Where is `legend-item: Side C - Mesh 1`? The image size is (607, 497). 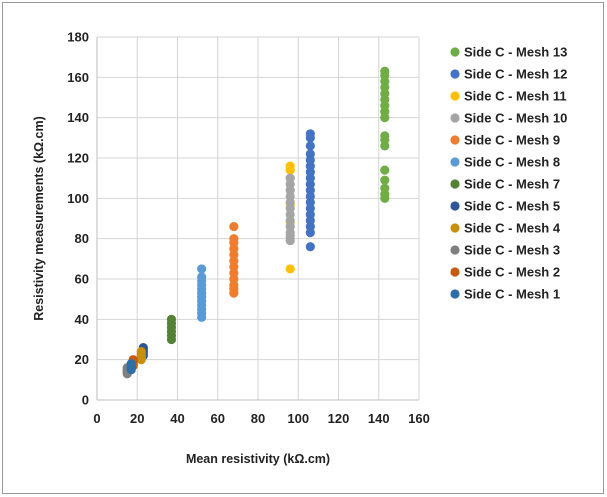
legend-item: Side C - Mesh 1 is located at coordinates (505, 294).